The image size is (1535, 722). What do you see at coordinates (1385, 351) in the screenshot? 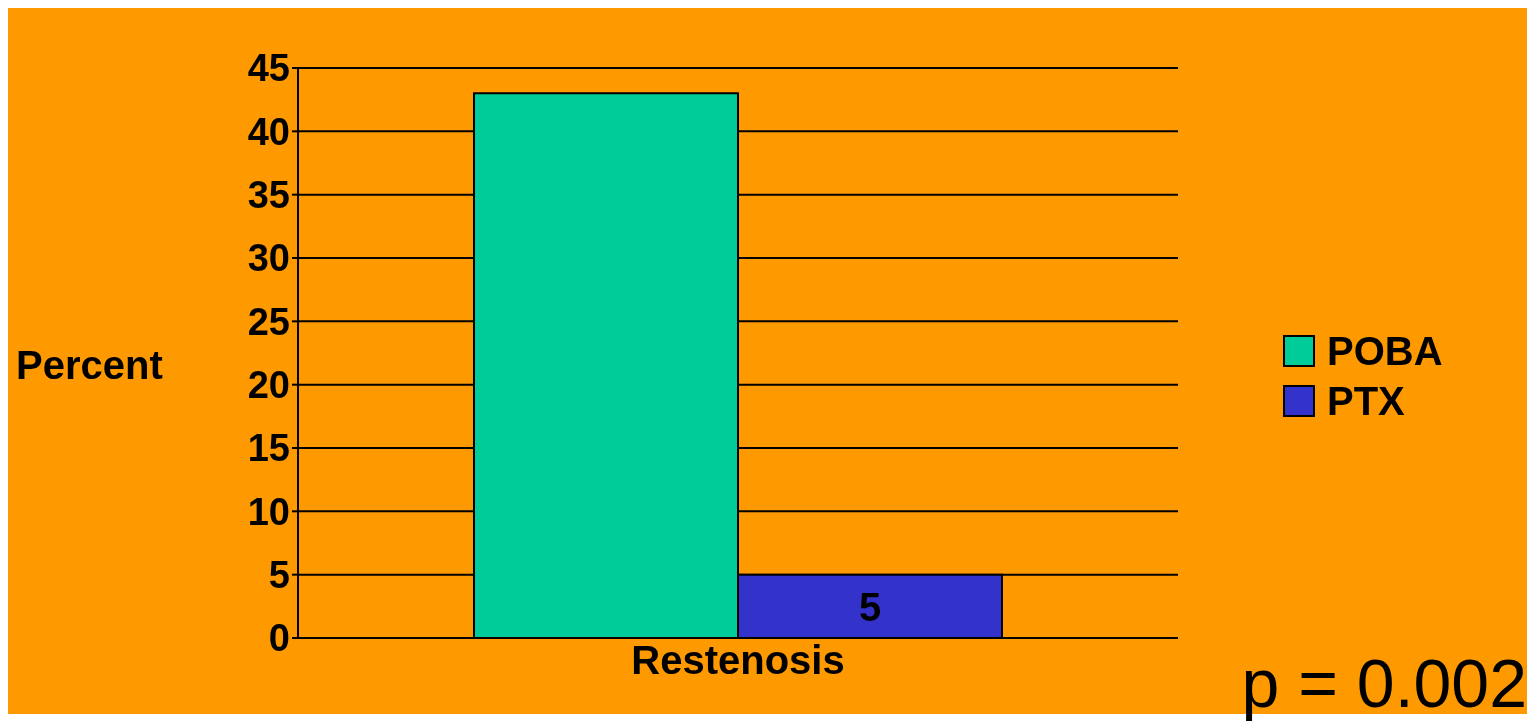
I see `legend-label: POBA` at bounding box center [1385, 351].